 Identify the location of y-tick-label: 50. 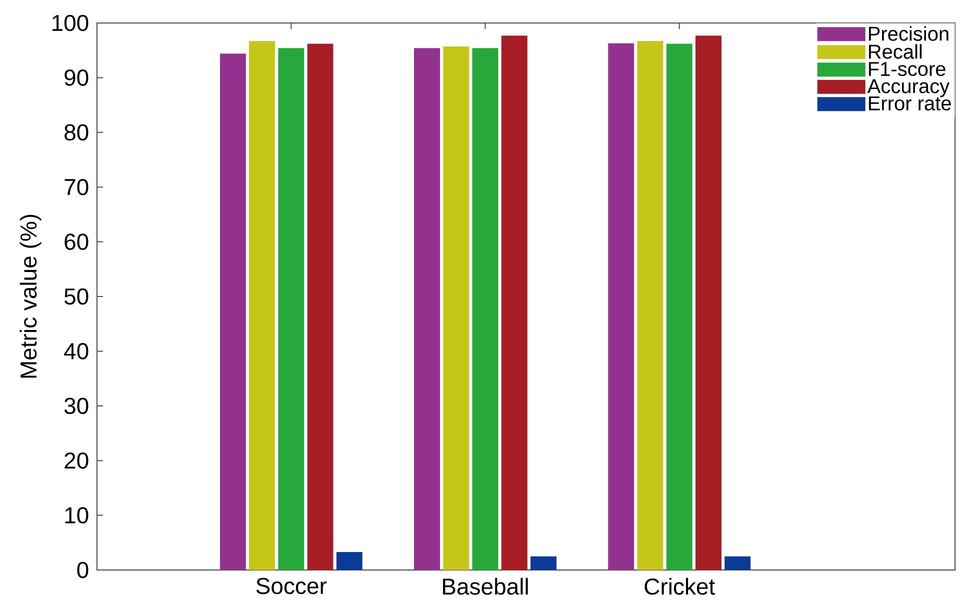
(76, 296).